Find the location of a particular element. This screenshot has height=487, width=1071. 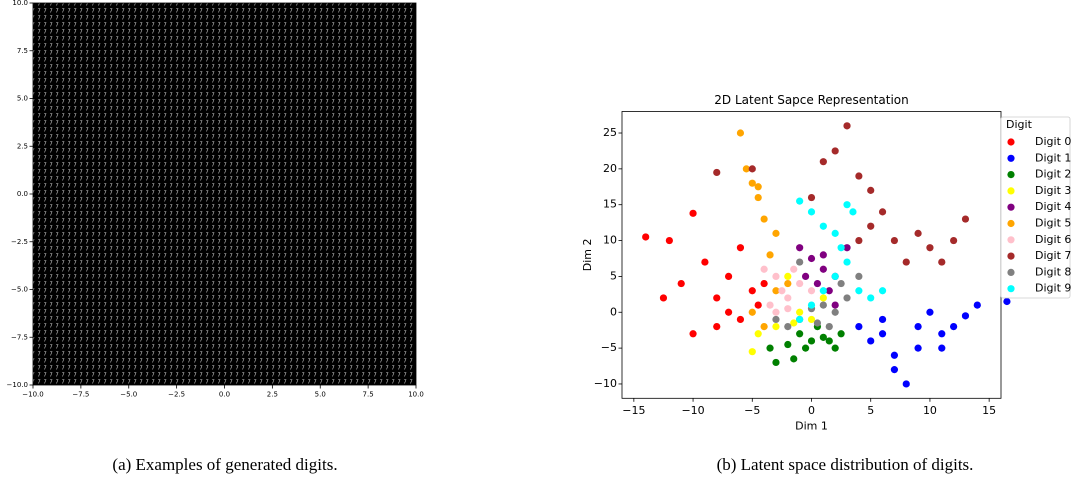

chart-title: 2D Latent Sapce Representation is located at coordinates (811, 100).